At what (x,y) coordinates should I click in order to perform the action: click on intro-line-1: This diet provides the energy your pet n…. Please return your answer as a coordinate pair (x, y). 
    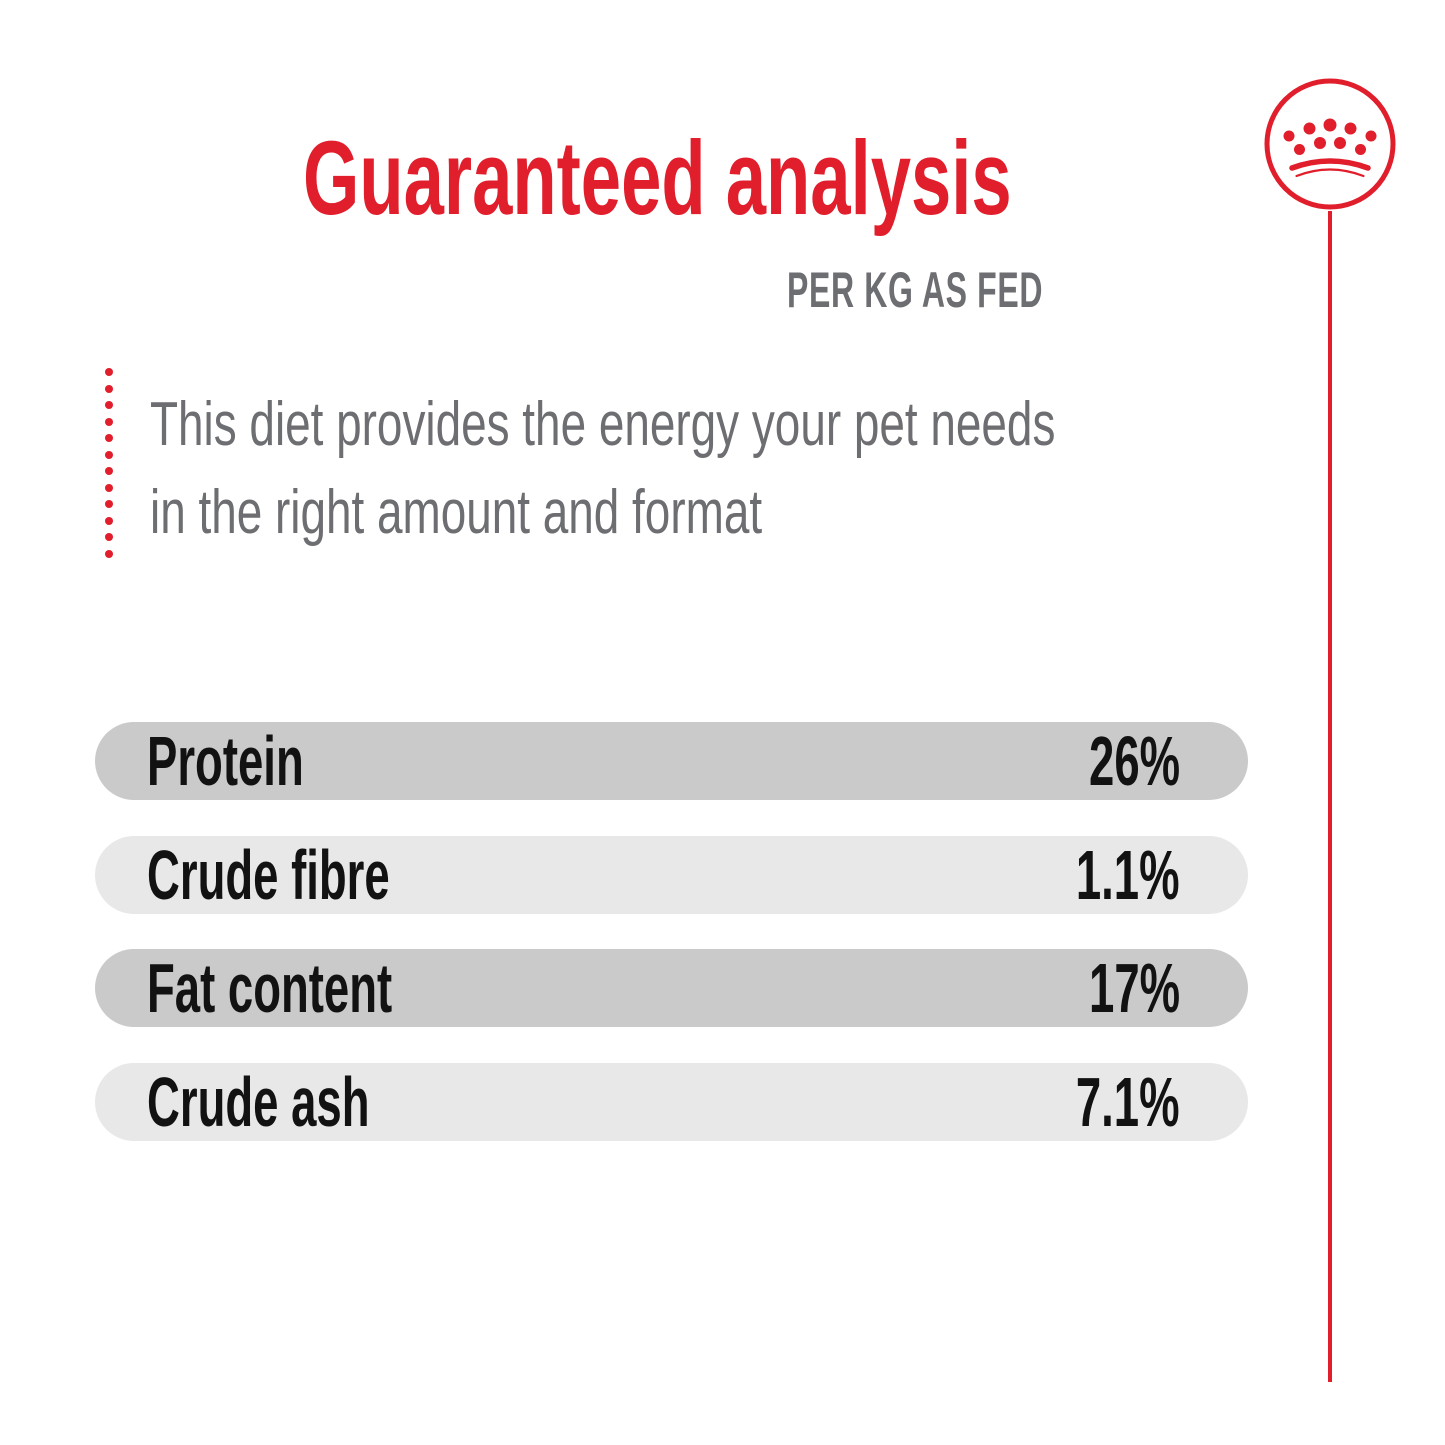
    Looking at the image, I should click on (603, 424).